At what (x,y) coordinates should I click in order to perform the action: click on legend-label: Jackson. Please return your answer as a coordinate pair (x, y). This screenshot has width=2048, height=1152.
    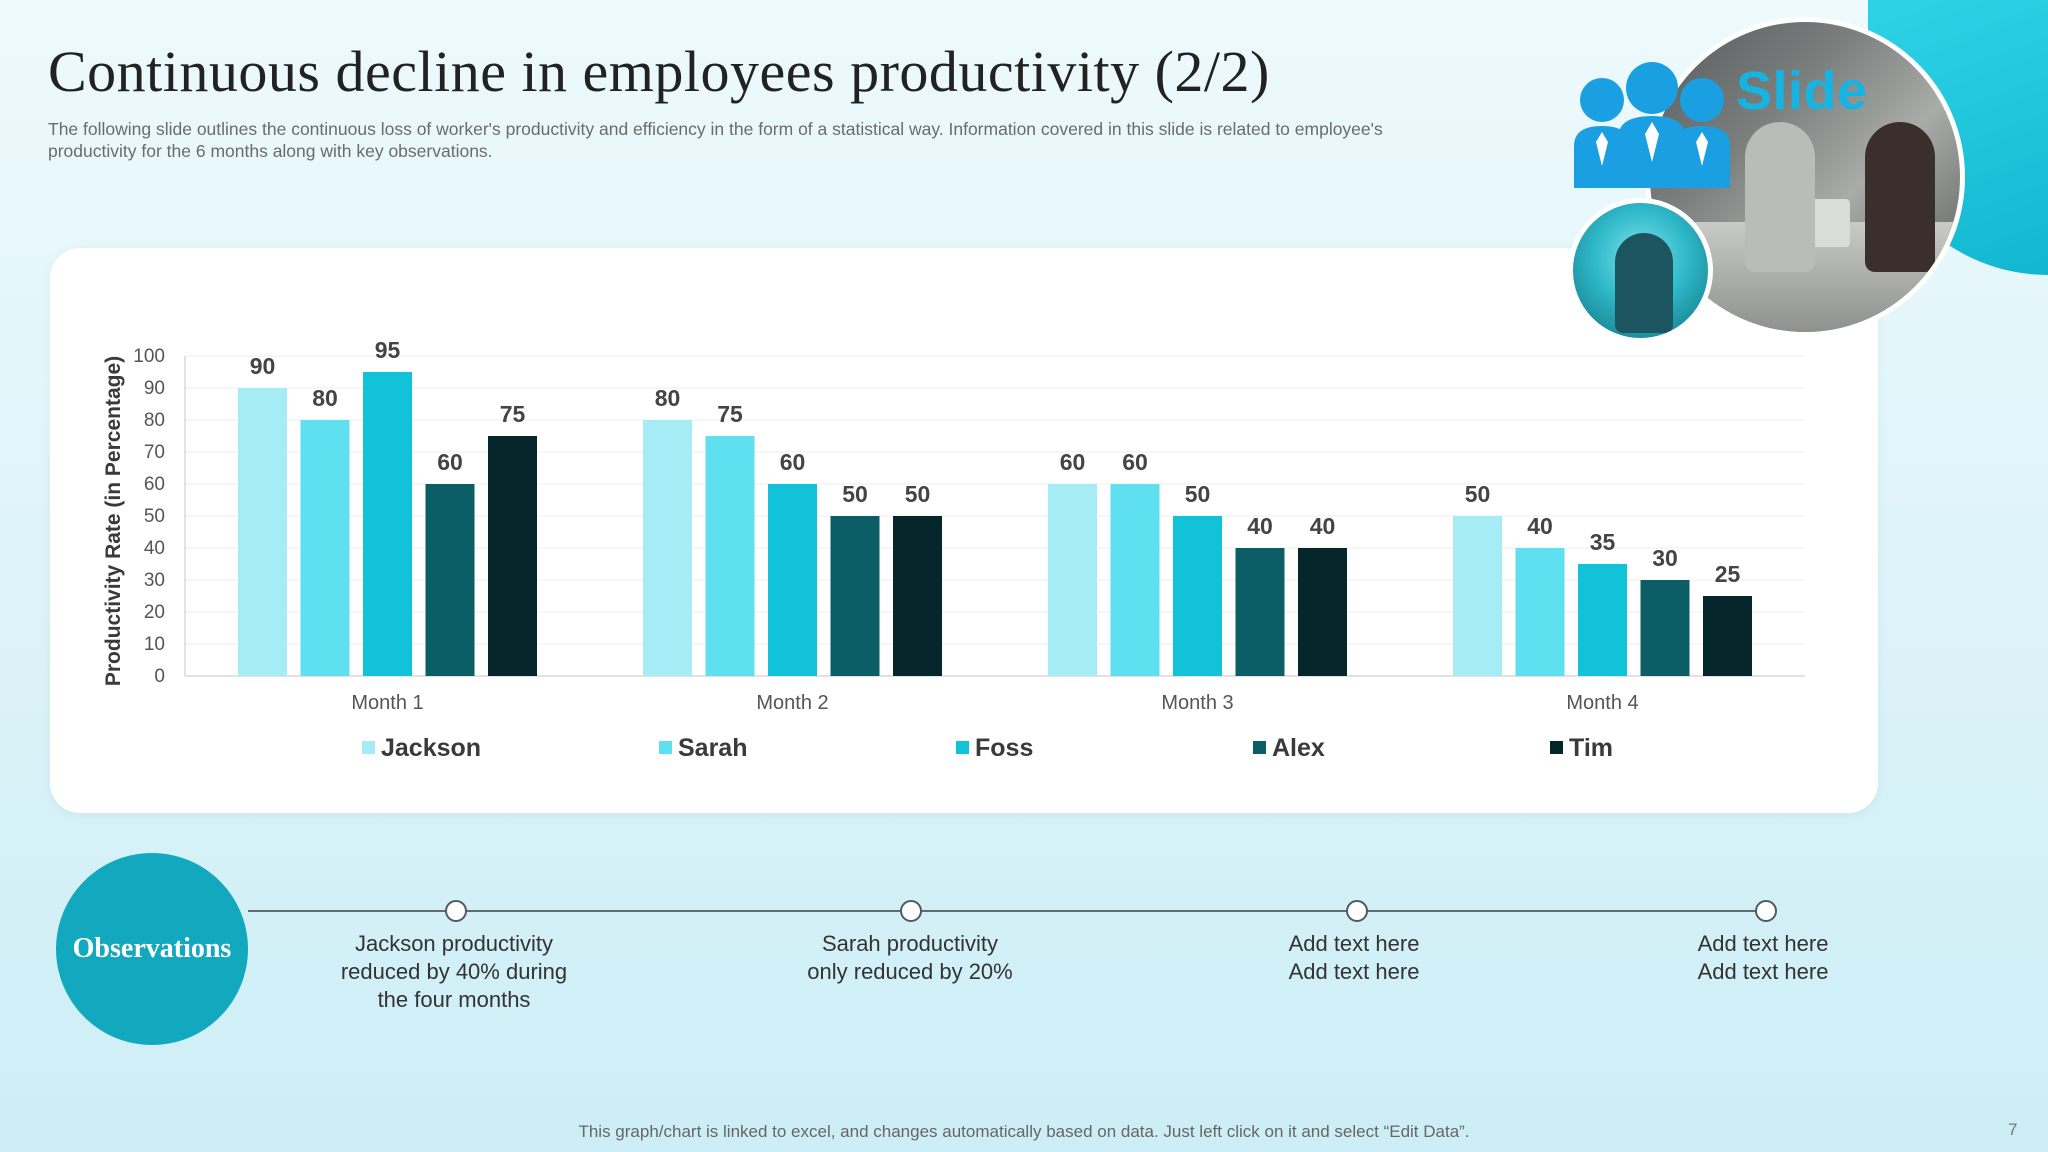
    Looking at the image, I should click on (431, 748).